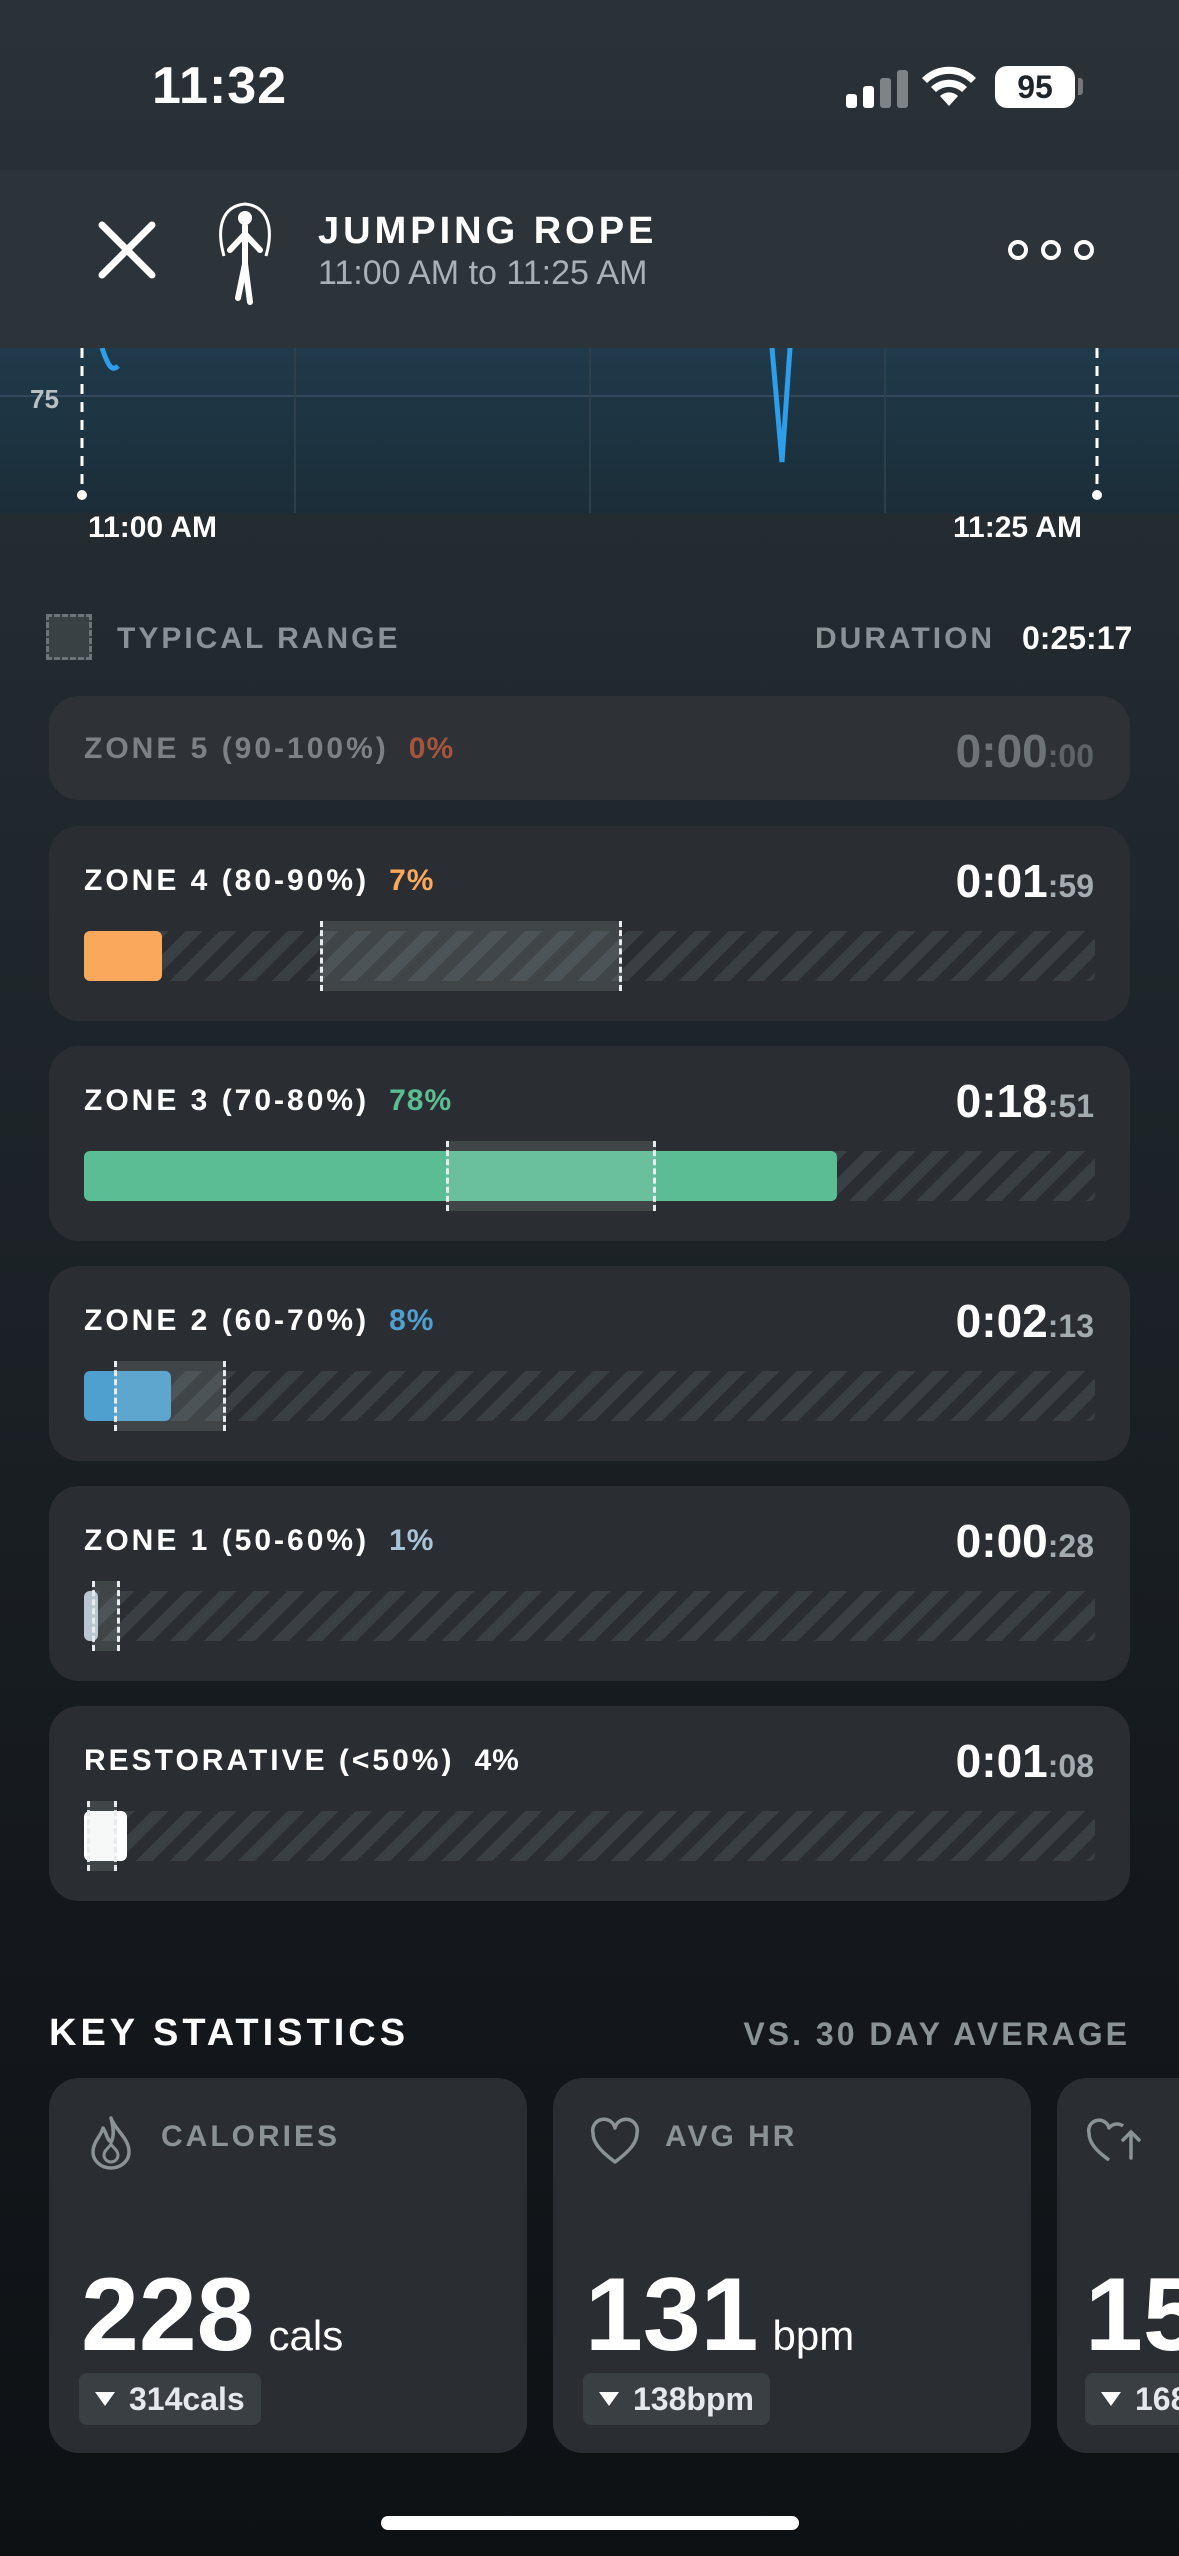 The image size is (1179, 2556). I want to click on activity-time-range: 11:00 AM to 11:25 AM, so click(483, 273).